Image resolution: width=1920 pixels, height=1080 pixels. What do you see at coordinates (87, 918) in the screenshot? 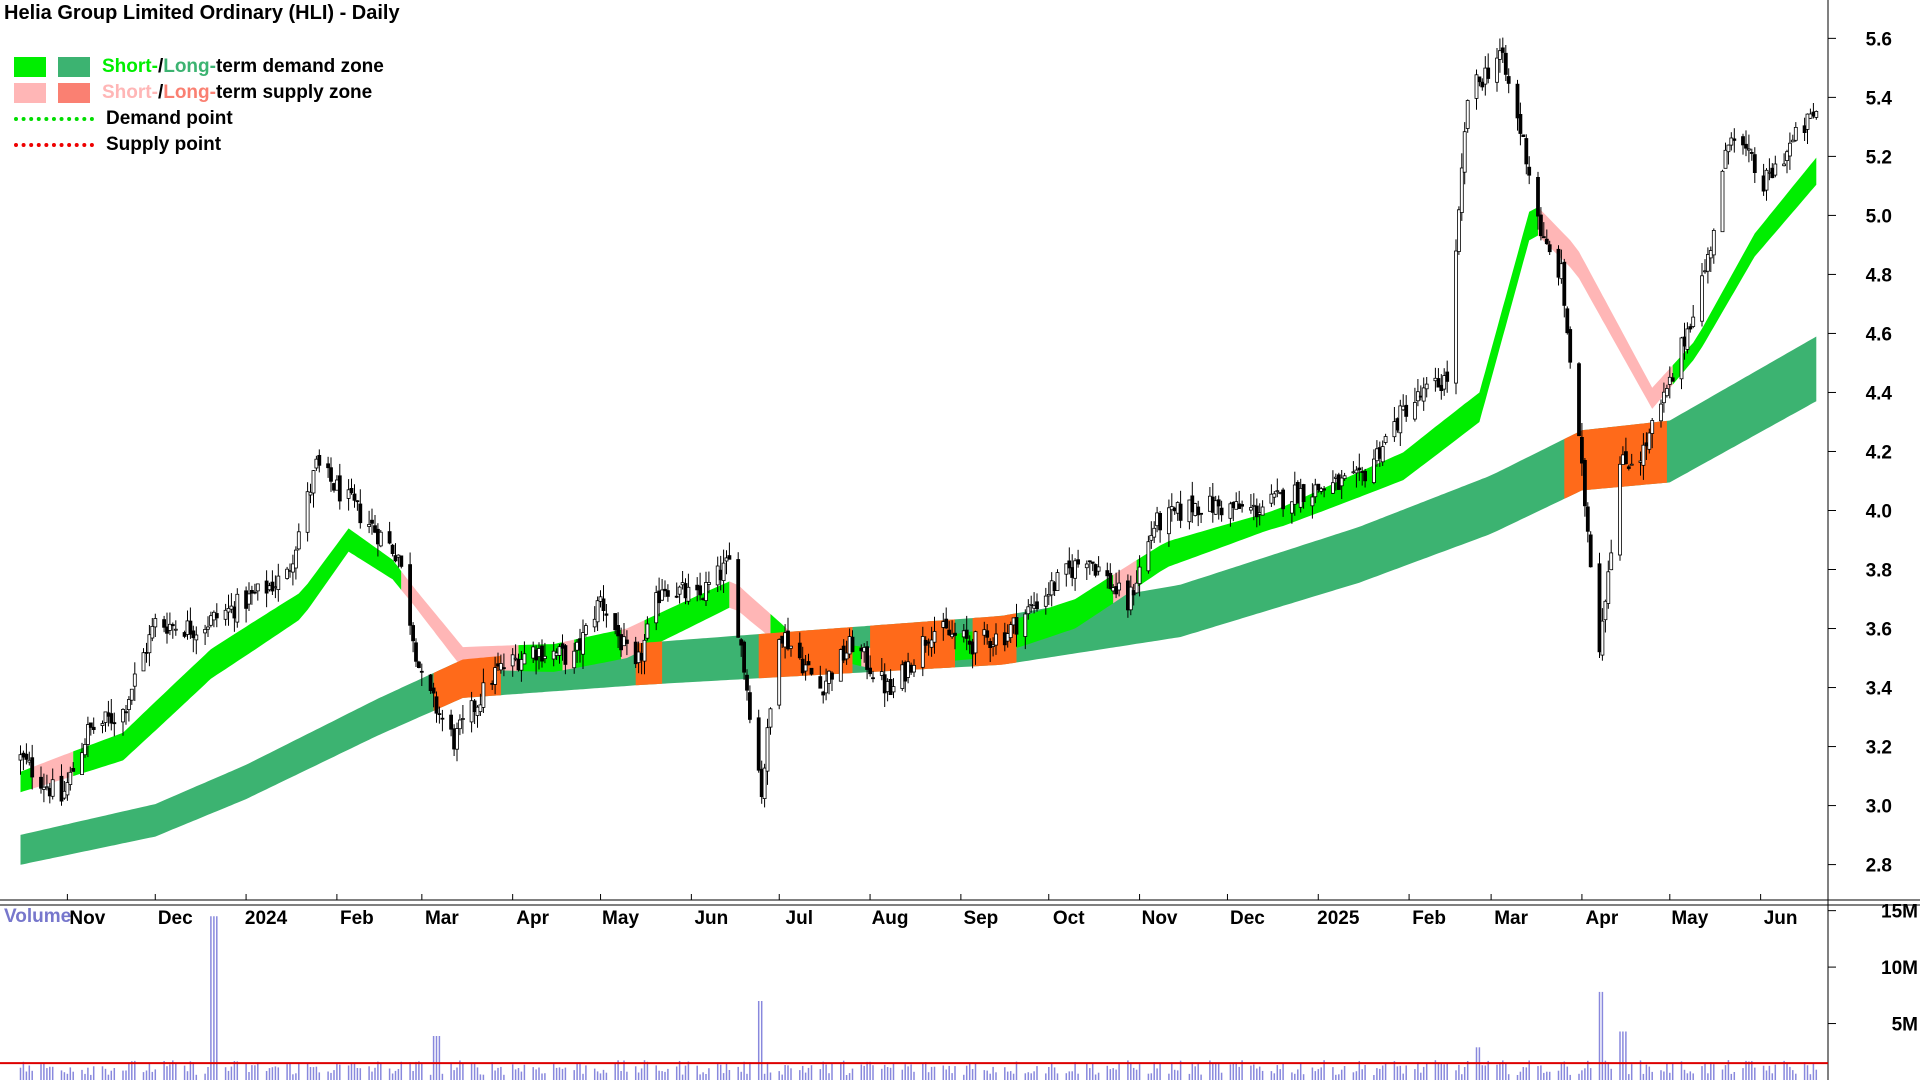
I see `x-tick-label: Nov` at bounding box center [87, 918].